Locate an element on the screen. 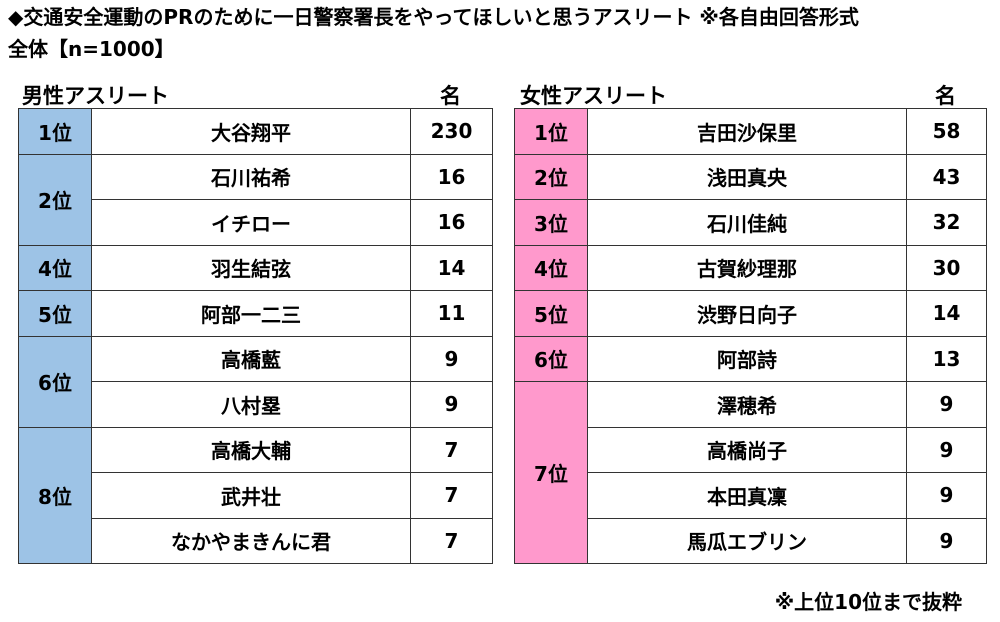 This screenshot has height=622, width=1000. athlete-name-cell: 浅田真央 is located at coordinates (747, 176).